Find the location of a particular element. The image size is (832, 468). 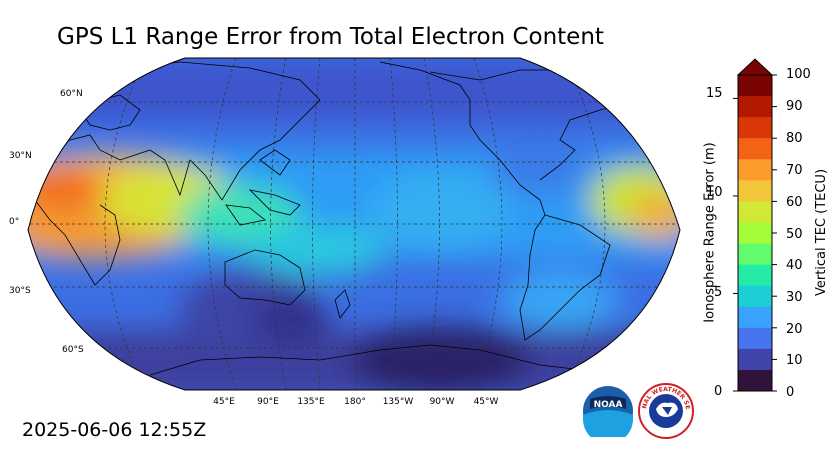

lat-label: 60°S is located at coordinates (73, 350).